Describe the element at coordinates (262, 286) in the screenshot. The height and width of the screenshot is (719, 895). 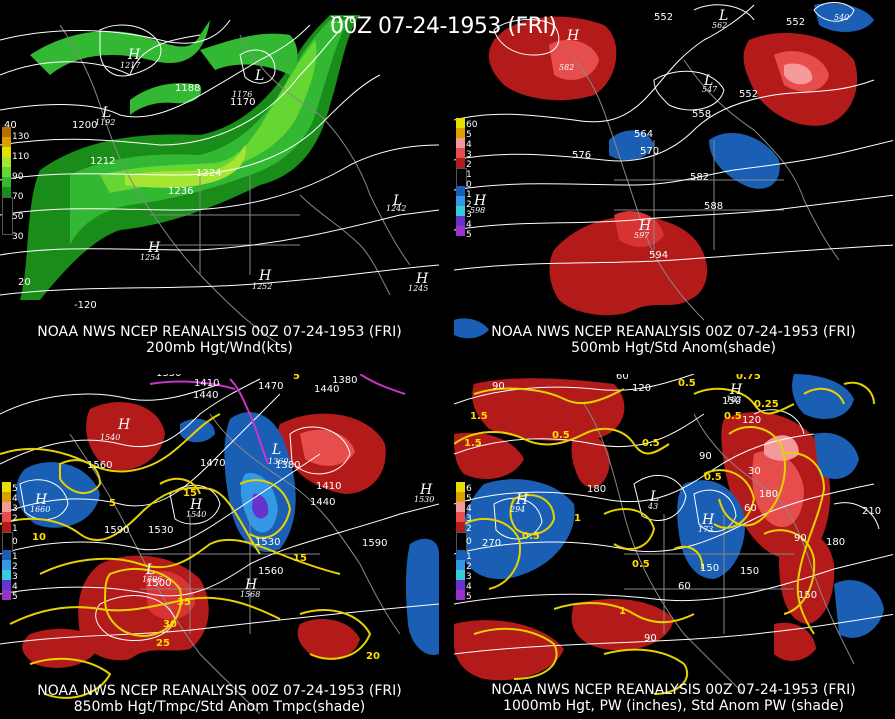
I see `center-value: 1252` at that location.